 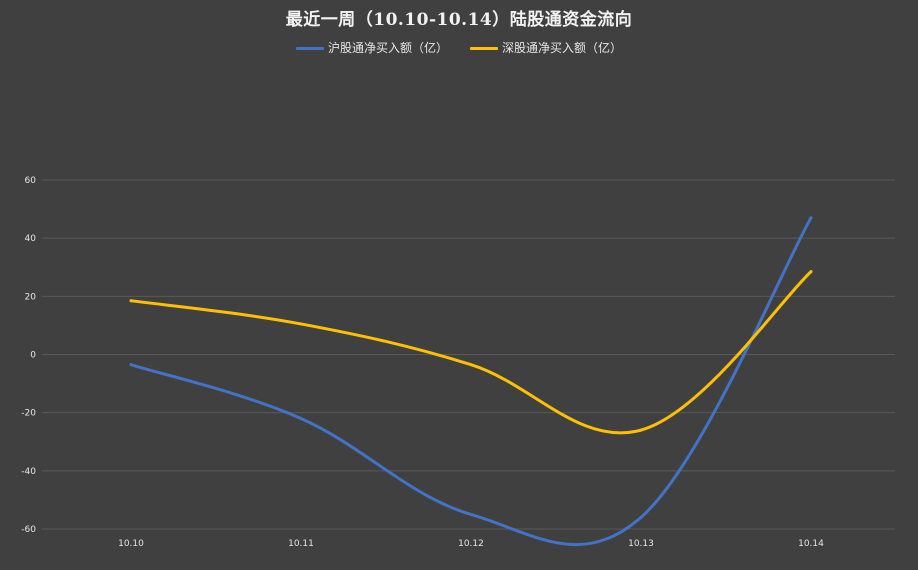 I want to click on y-tick-label: 40, so click(x=31, y=239).